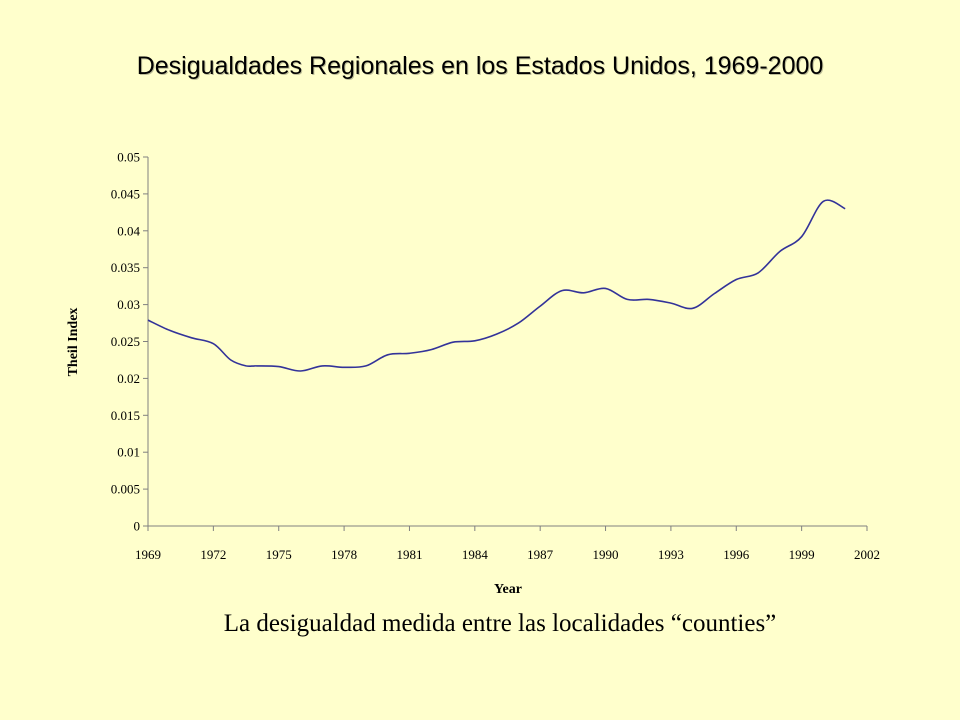  Describe the element at coordinates (73, 342) in the screenshot. I see `y-axis-title: Theil Index` at that location.